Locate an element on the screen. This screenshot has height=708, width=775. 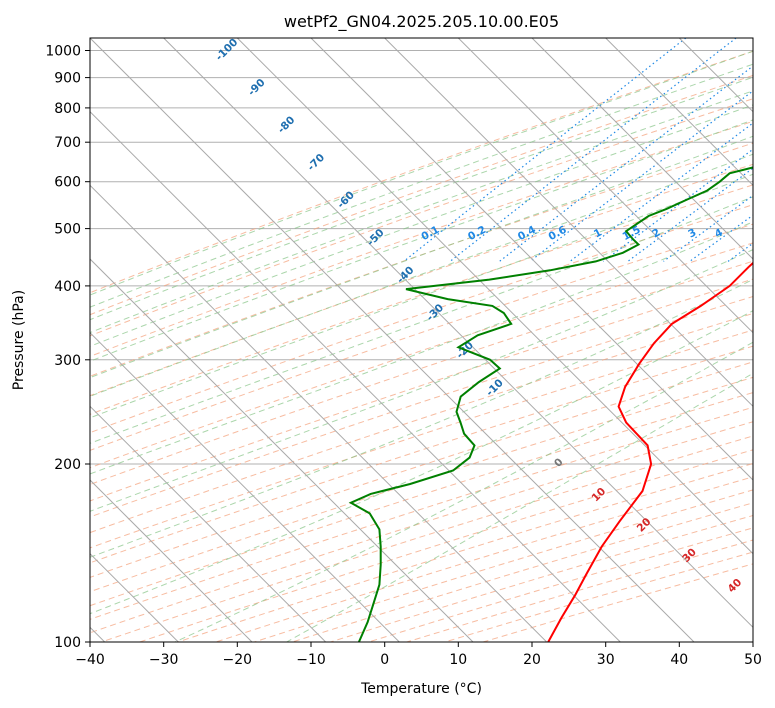
x-tick-label: −30 is located at coordinates (164, 660).